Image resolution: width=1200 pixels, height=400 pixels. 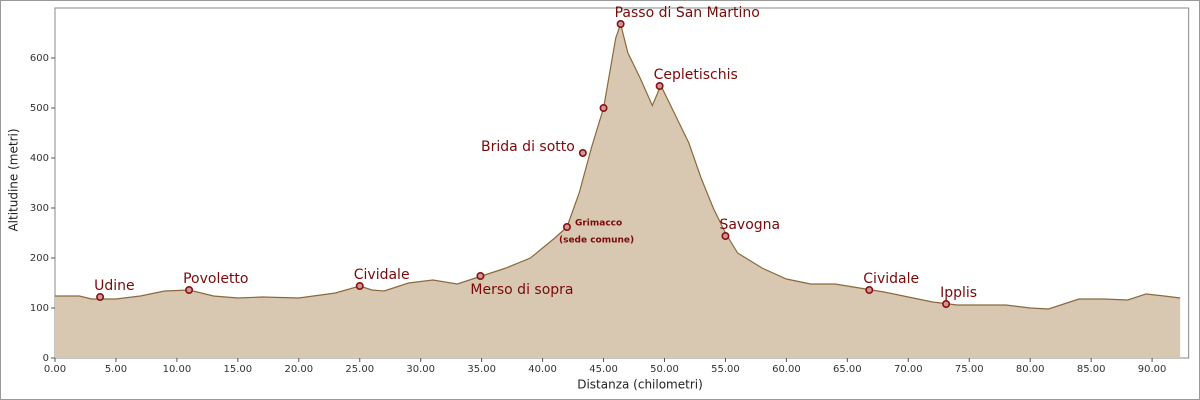 I want to click on x-axis-title: Distanza (chilometri), so click(x=640, y=385).